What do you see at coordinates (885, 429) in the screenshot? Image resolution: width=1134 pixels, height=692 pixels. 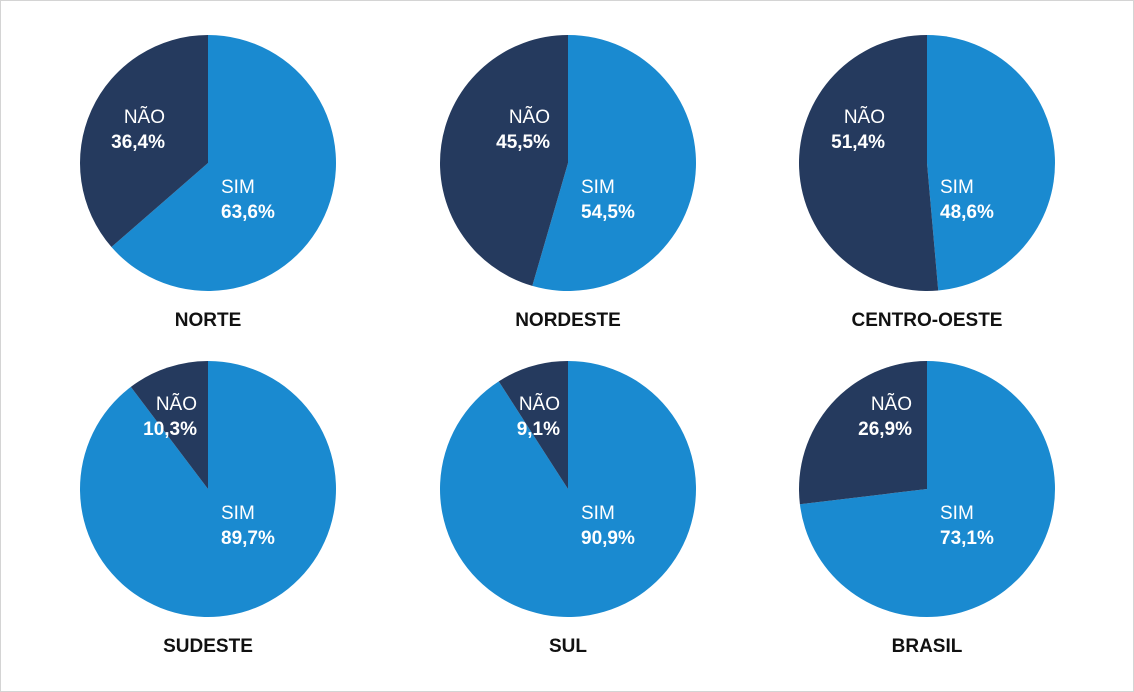 I see `slice-value: 26,9%` at bounding box center [885, 429].